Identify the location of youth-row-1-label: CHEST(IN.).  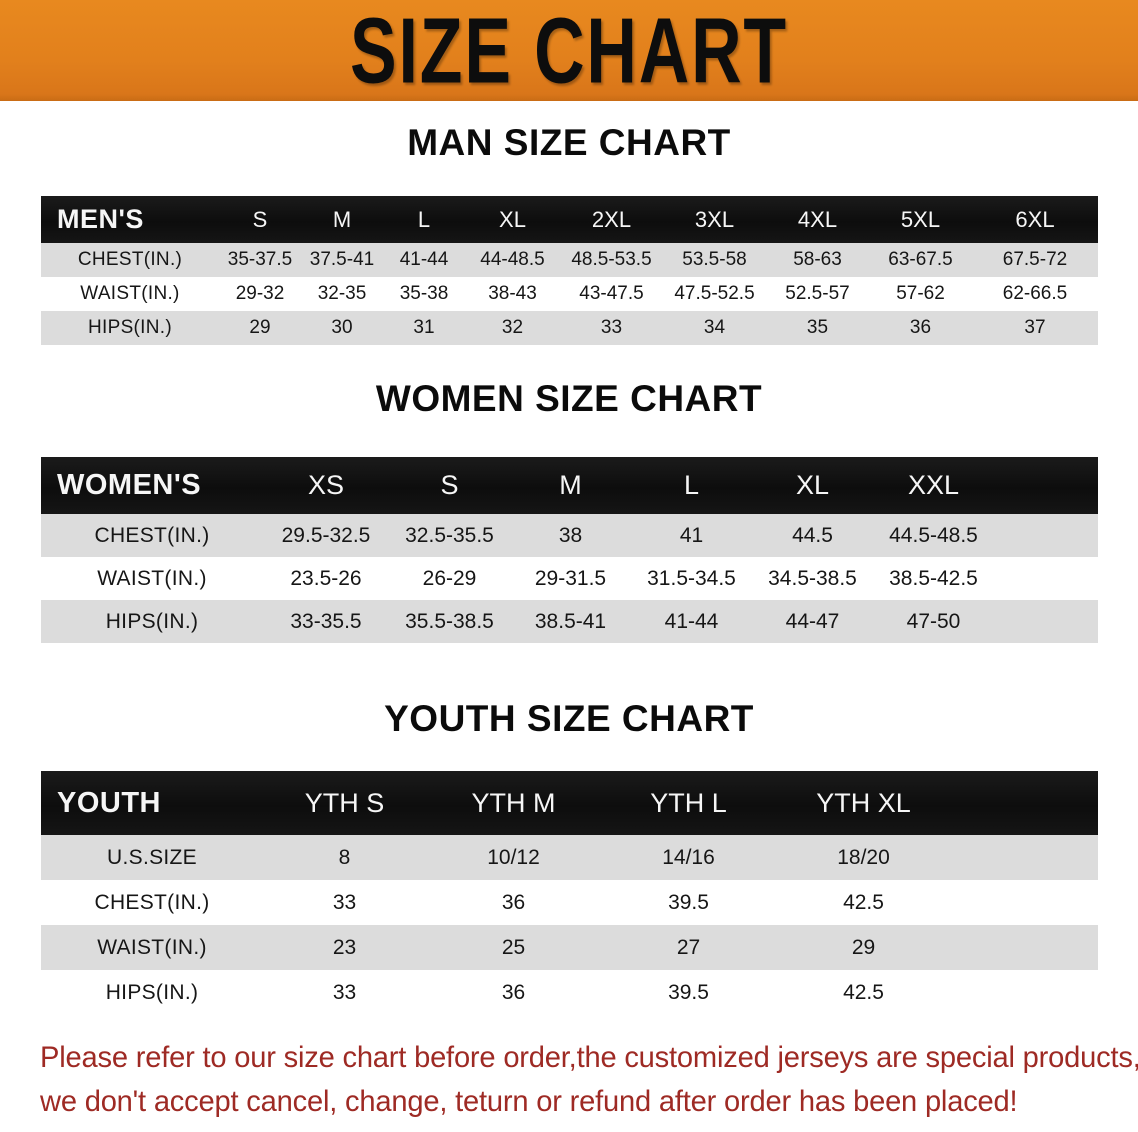
(152, 902).